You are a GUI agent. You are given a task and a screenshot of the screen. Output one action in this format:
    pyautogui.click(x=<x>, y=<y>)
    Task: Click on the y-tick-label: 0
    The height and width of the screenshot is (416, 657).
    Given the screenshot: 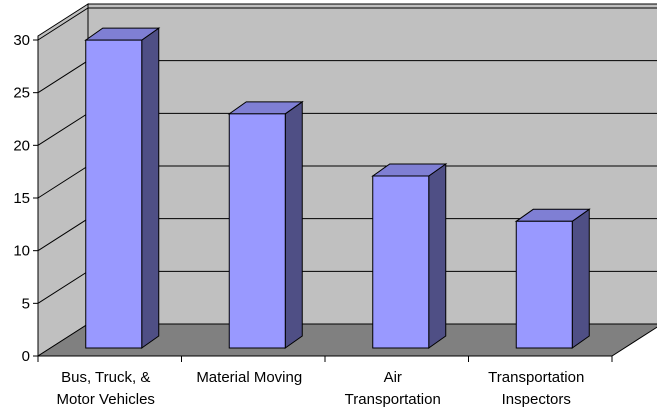 What is the action you would take?
    pyautogui.click(x=26, y=356)
    